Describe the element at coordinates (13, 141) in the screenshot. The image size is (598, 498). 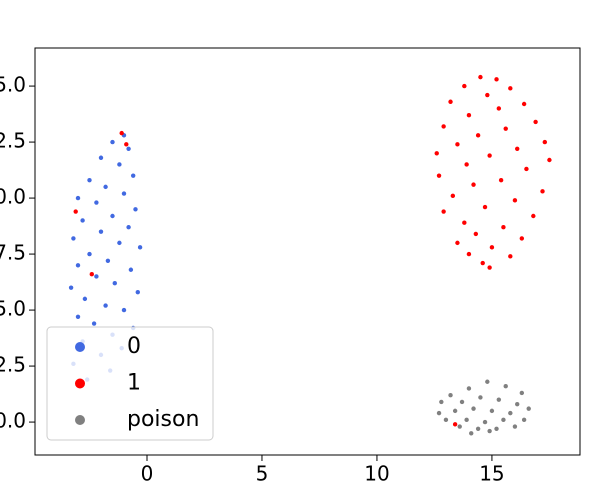
I see `y-tick-label: 12.5` at that location.